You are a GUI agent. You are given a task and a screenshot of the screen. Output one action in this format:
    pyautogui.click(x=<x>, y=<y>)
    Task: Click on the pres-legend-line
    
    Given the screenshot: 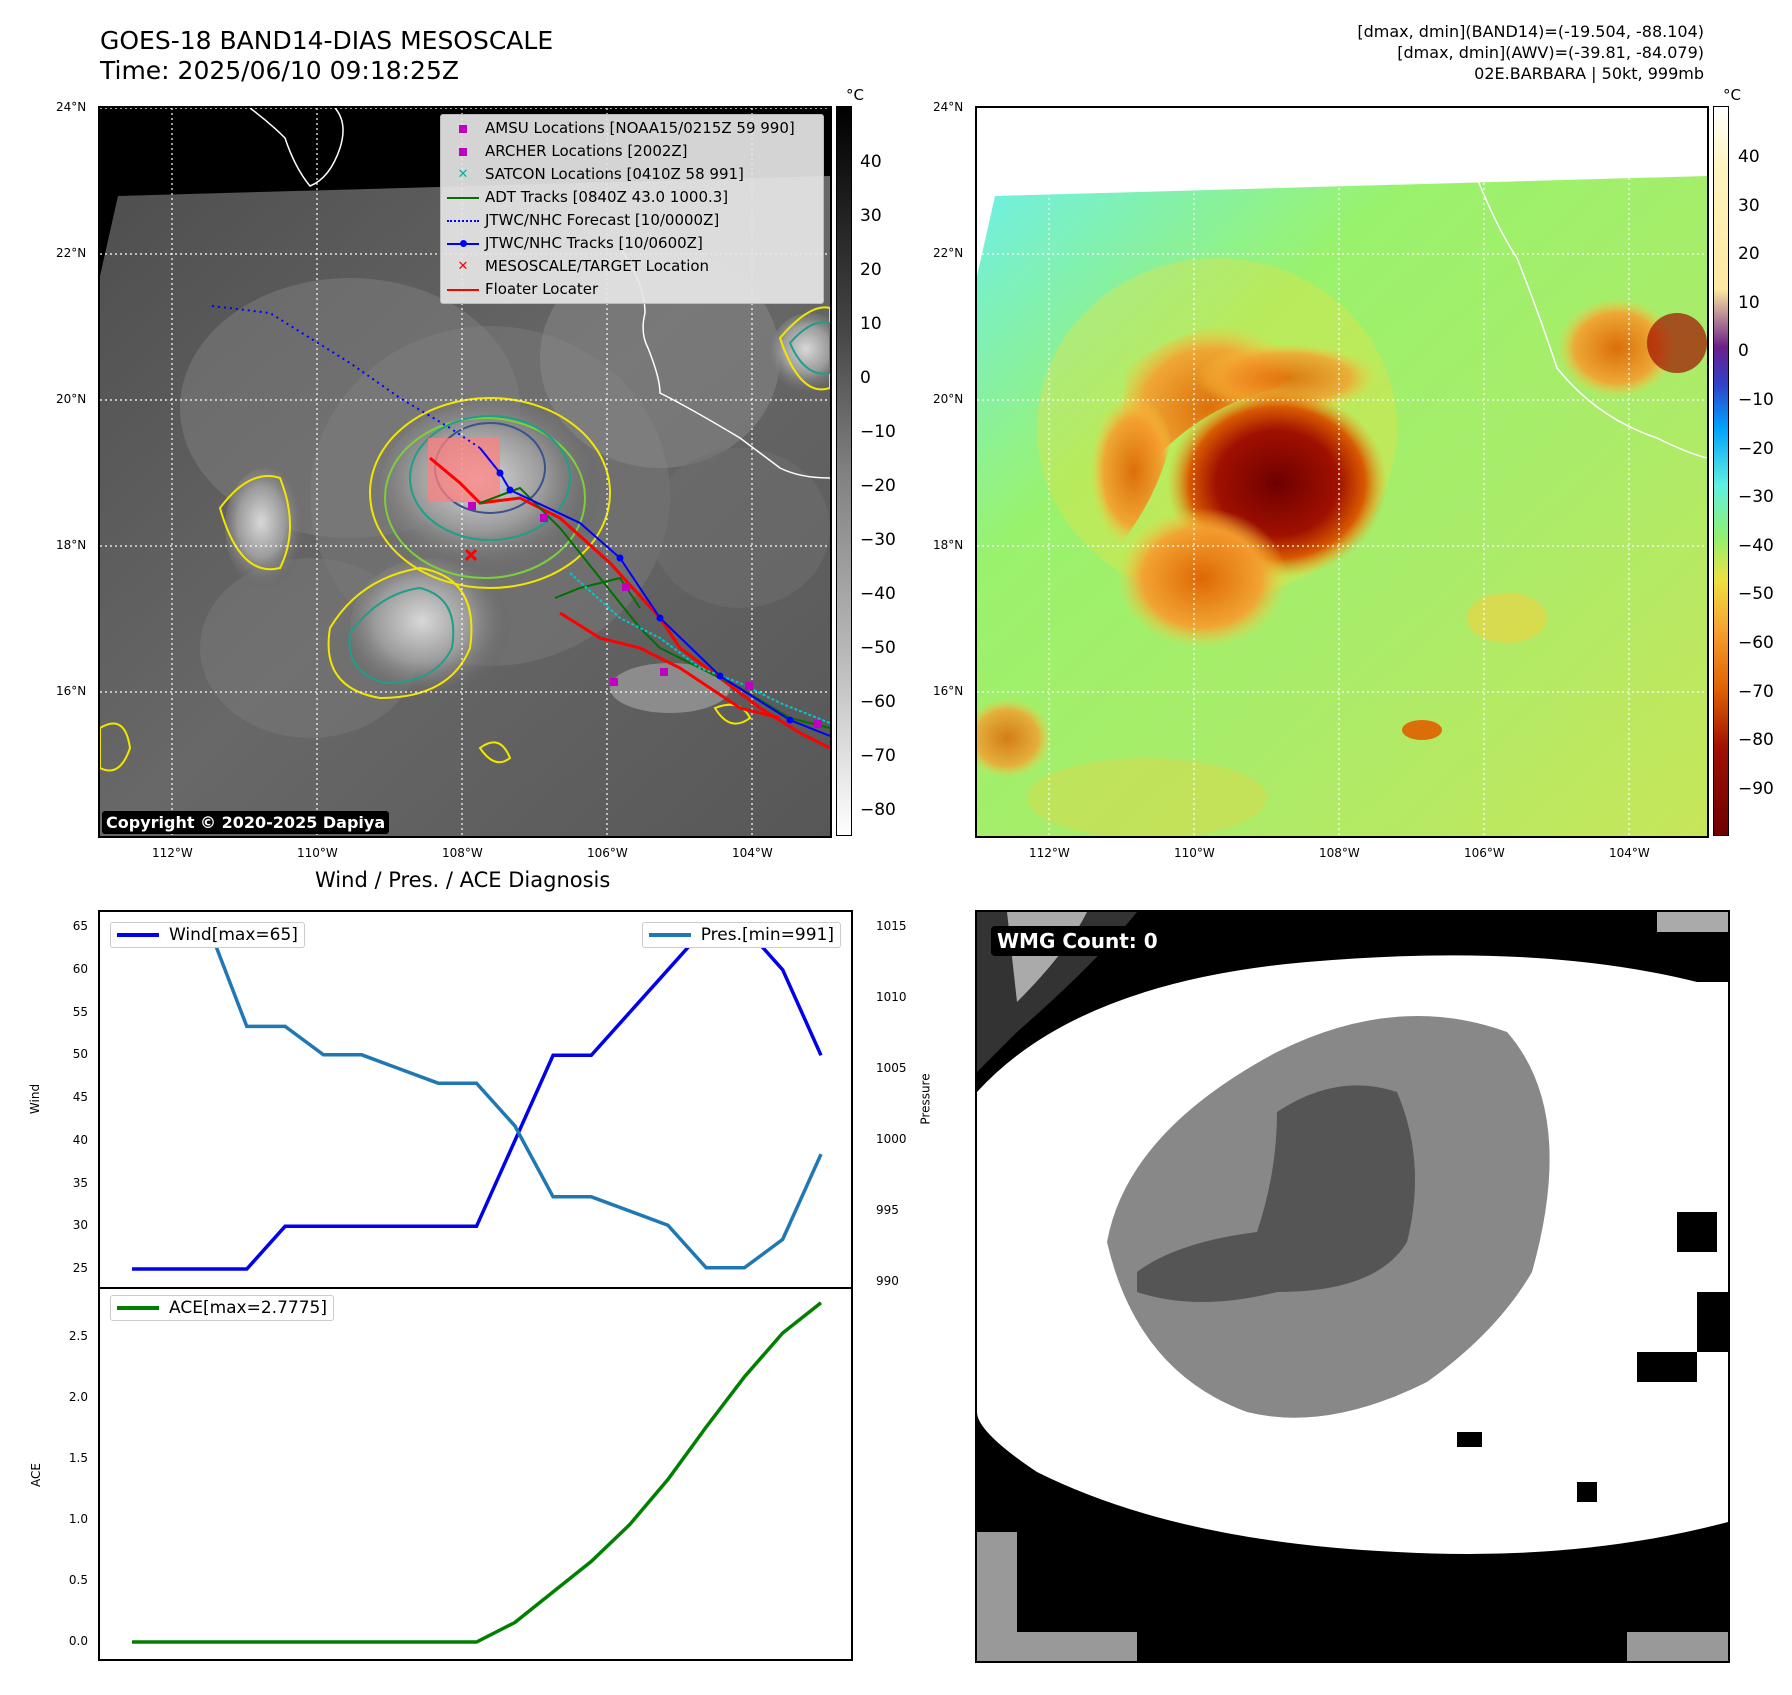 What is the action you would take?
    pyautogui.click(x=669, y=935)
    